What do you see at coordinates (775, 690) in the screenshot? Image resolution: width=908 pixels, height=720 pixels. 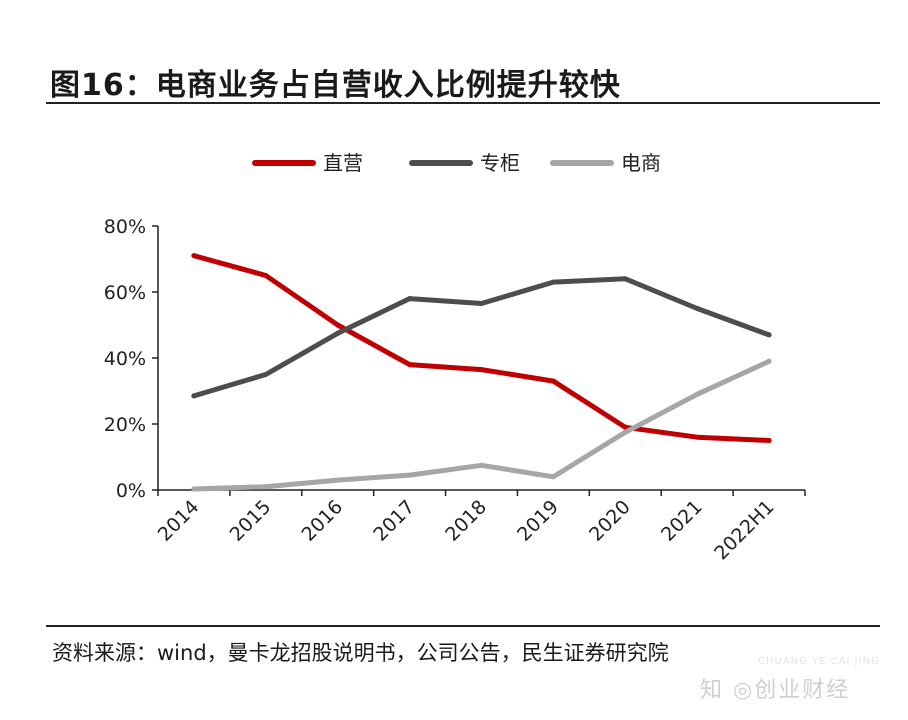 I see `watermark: 知 ◎创业财经` at bounding box center [775, 690].